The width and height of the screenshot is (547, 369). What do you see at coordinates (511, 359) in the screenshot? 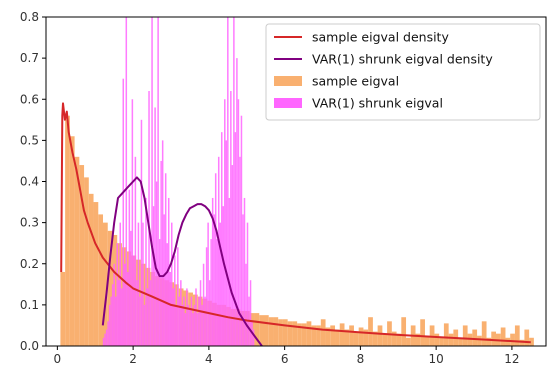
I see `x-tick-label: 12` at bounding box center [511, 359].